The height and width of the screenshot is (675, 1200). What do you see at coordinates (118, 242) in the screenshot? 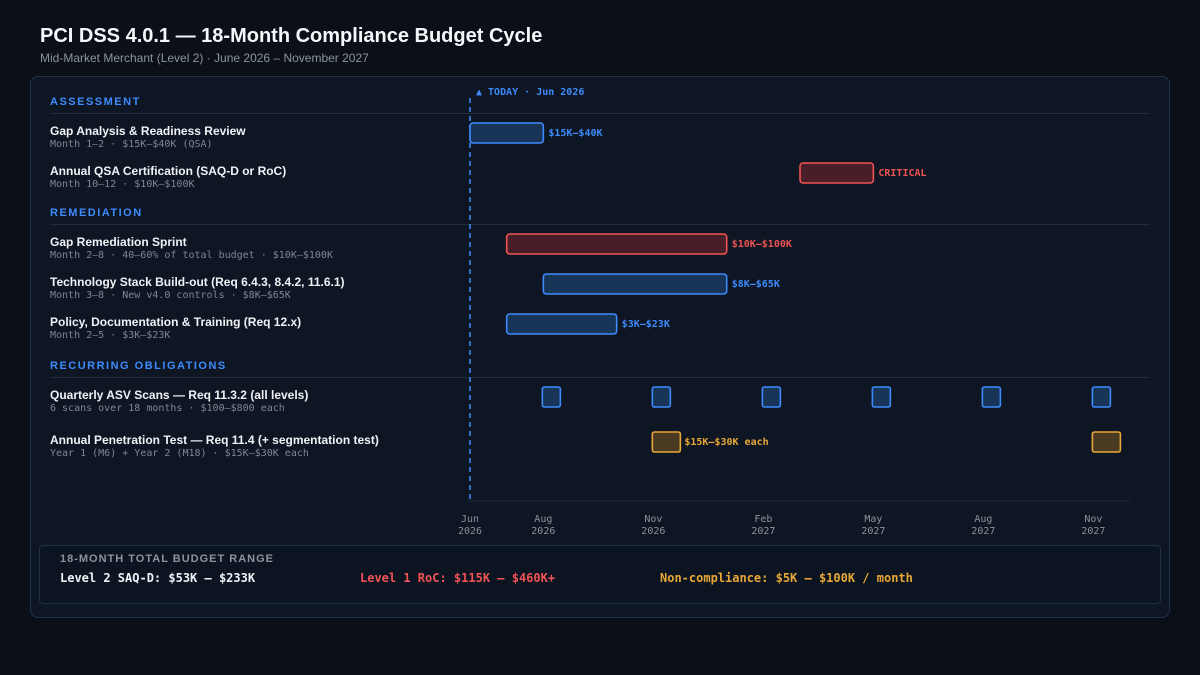
I see `task-title-remediation-sprint: Gap Remediation Sprint` at bounding box center [118, 242].